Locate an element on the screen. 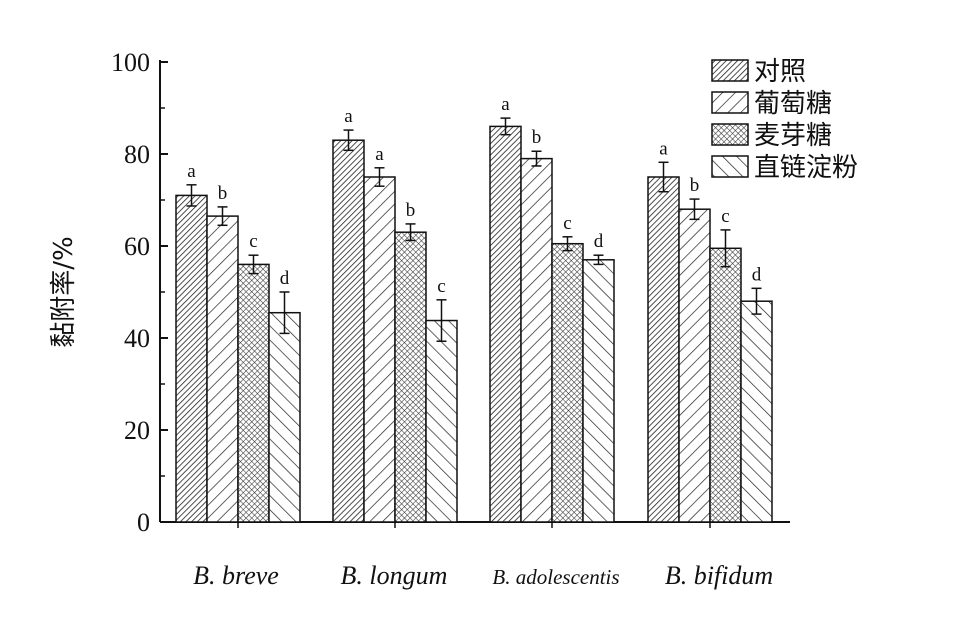 The height and width of the screenshot is (624, 964). y-axis-label: 黏附率/% is located at coordinates (64, 291).